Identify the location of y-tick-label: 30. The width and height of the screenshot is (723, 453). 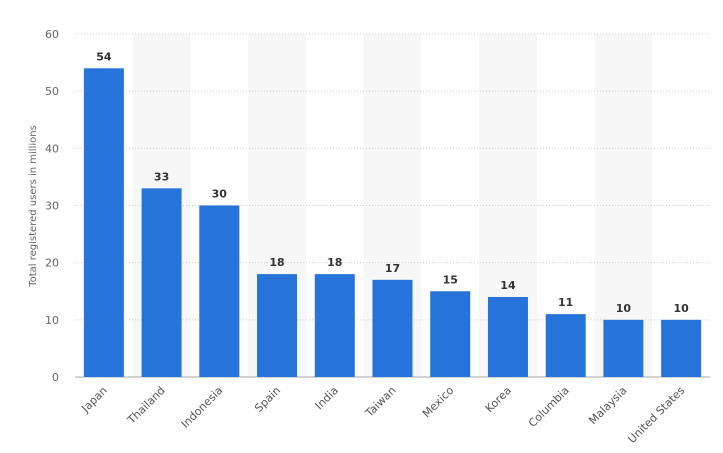
(52, 206).